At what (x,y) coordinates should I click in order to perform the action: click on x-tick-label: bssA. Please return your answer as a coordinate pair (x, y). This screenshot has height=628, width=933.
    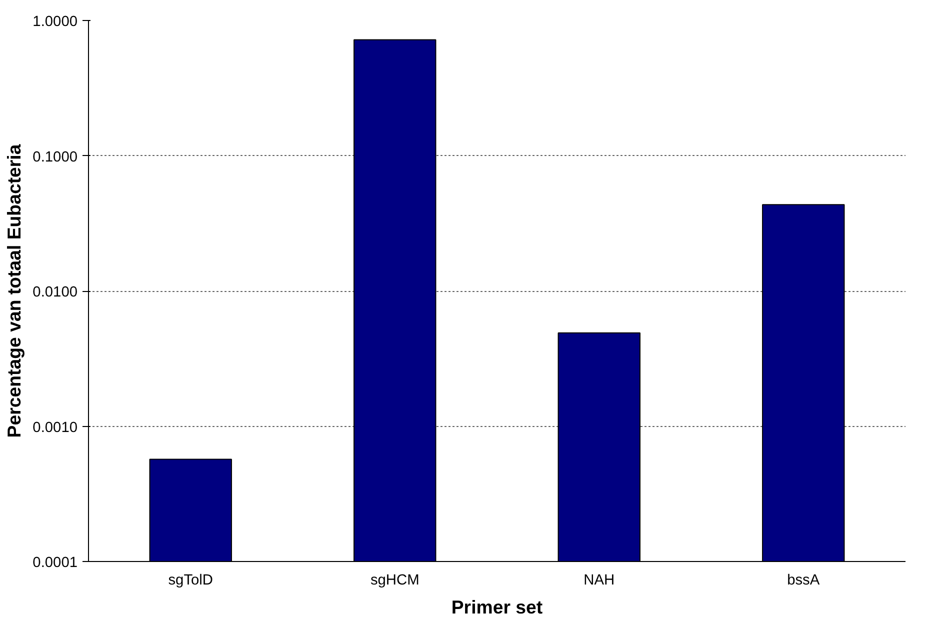
    Looking at the image, I should click on (803, 580).